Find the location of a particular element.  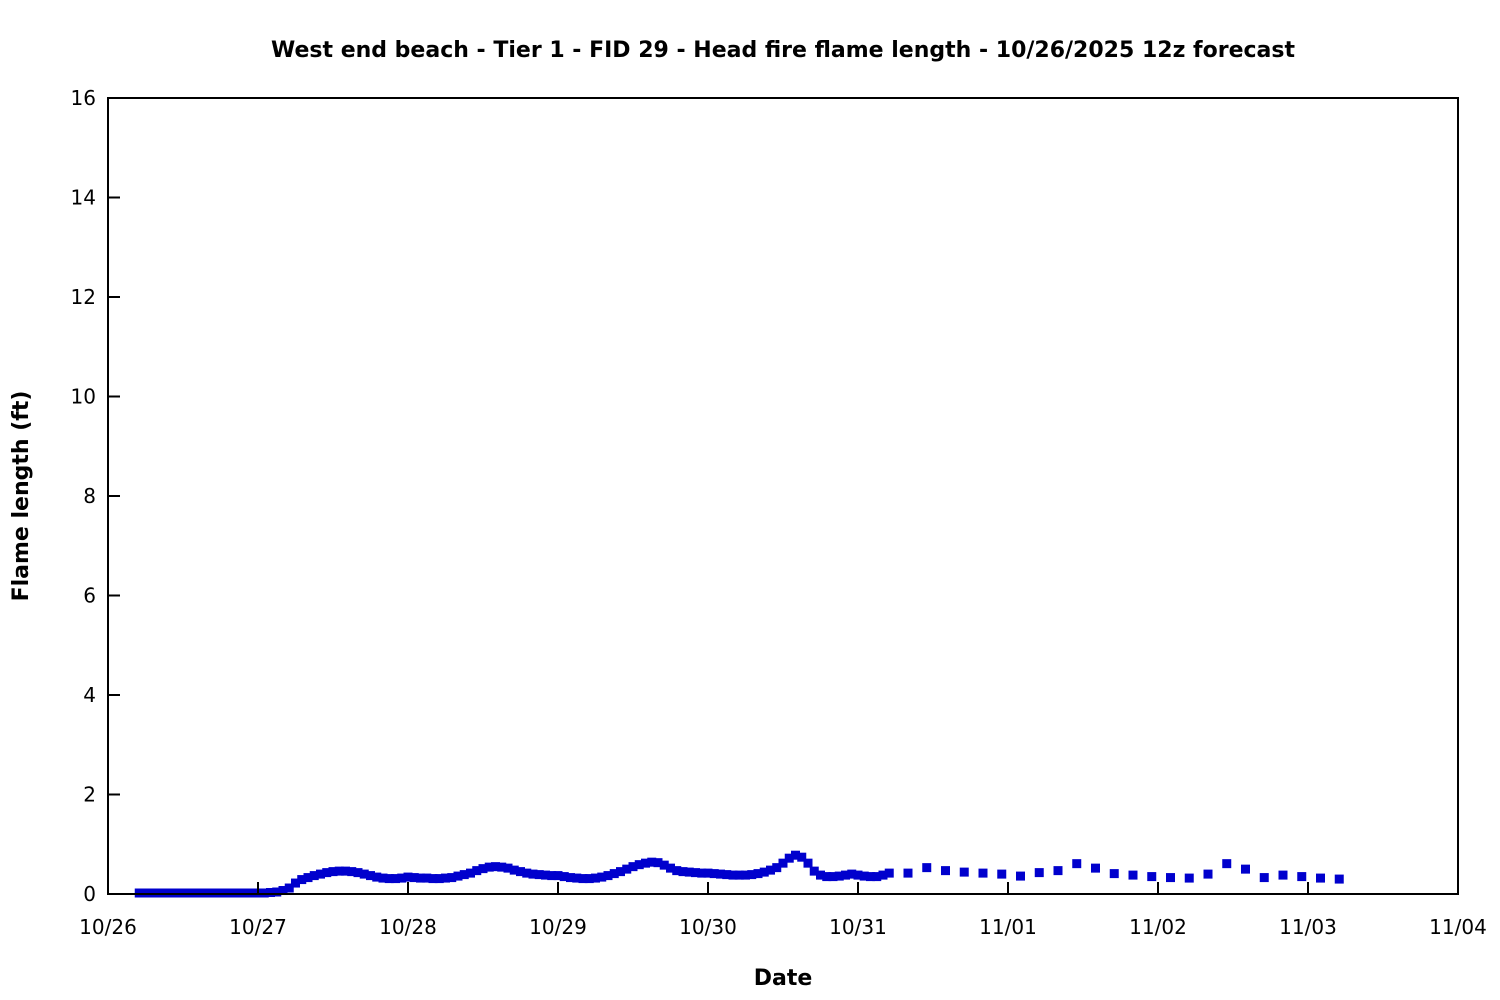

x-tick-label: 11/01 is located at coordinates (1008, 927).